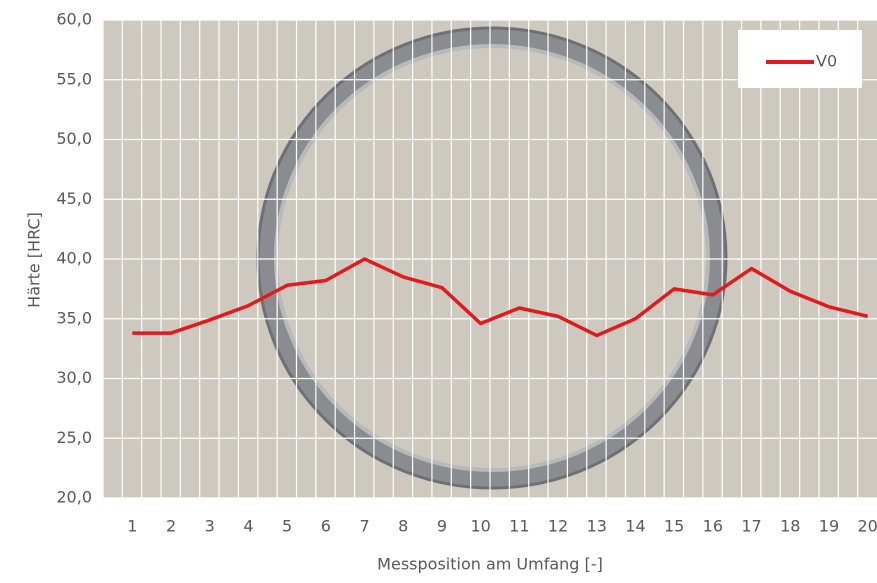  Describe the element at coordinates (867, 526) in the screenshot. I see `x-tick-label: 20` at that location.